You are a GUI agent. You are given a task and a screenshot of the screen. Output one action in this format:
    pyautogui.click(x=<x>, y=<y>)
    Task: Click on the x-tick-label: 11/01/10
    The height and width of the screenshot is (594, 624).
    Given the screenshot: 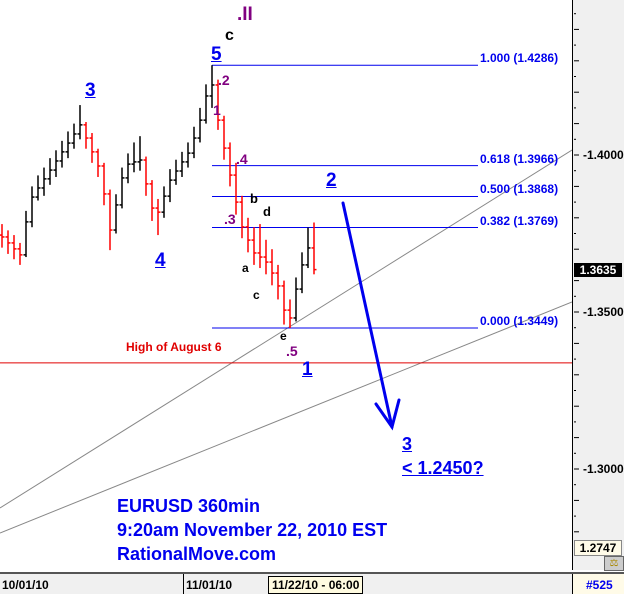 What is the action you would take?
    pyautogui.click(x=209, y=585)
    